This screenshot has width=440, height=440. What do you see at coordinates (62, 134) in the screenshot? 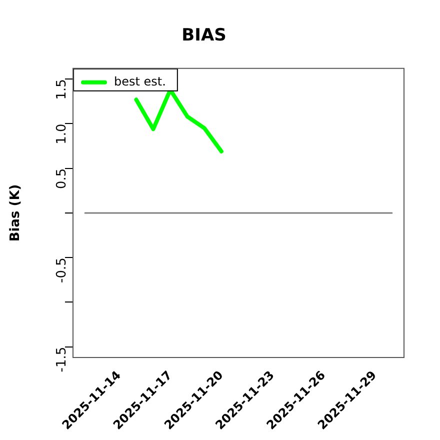
I see `y-tick-label: 1.0` at bounding box center [62, 134].